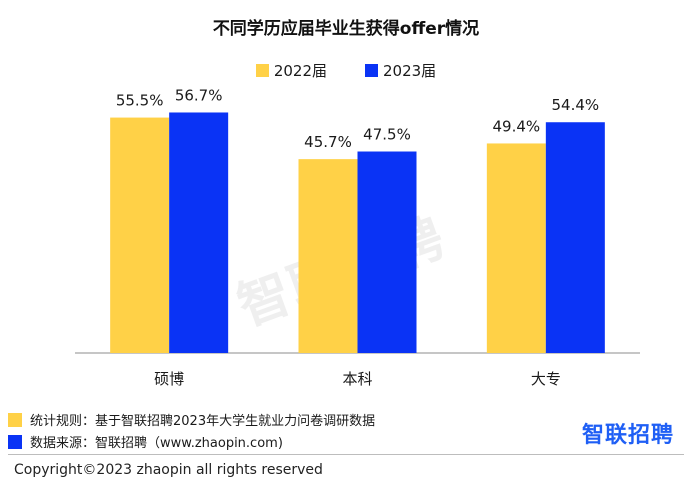 This screenshot has height=495, width=692. Describe the element at coordinates (169, 379) in the screenshot. I see `x-tick-label: 硕博` at that location.